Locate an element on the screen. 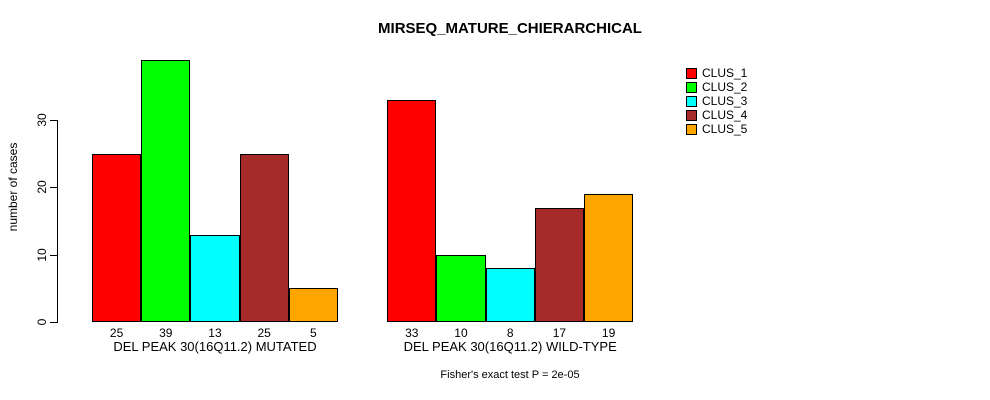 The height and width of the screenshot is (400, 990). y-axis-tick-label: 20 is located at coordinates (42, 187).